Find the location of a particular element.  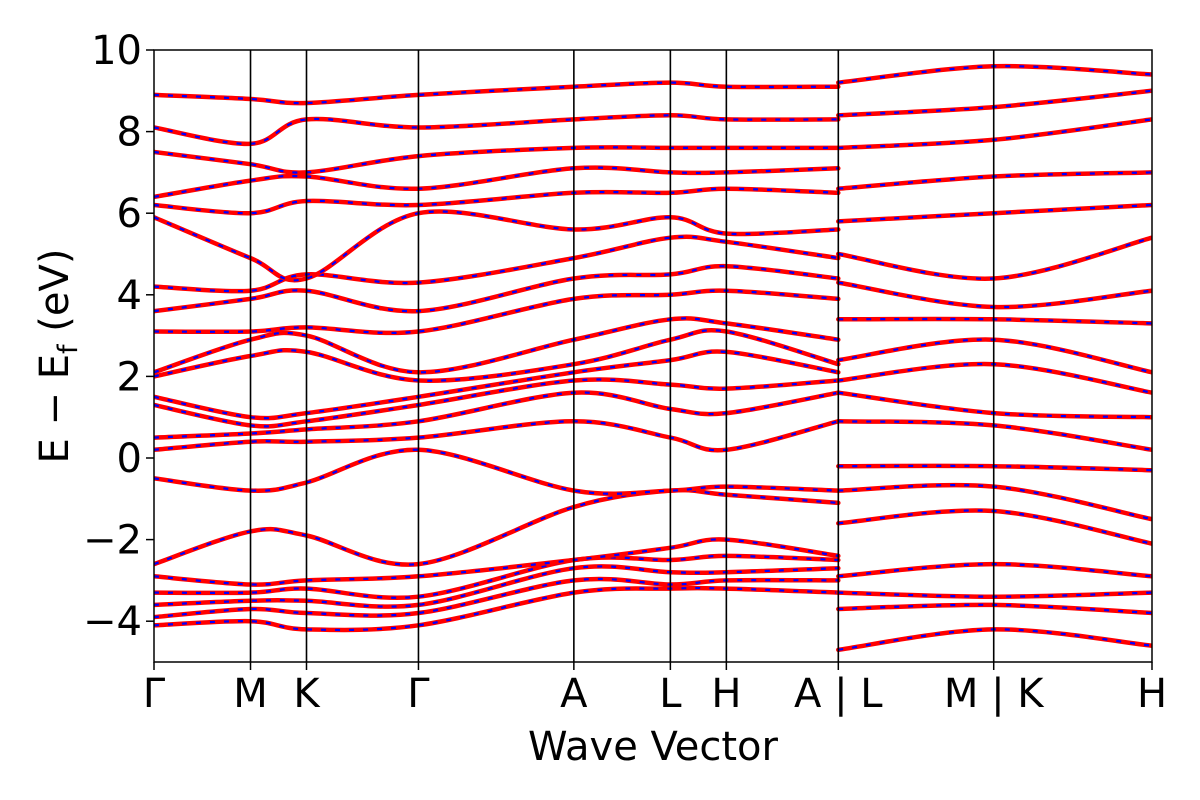

y-axis-label-subscript: f is located at coordinates (68, 348).